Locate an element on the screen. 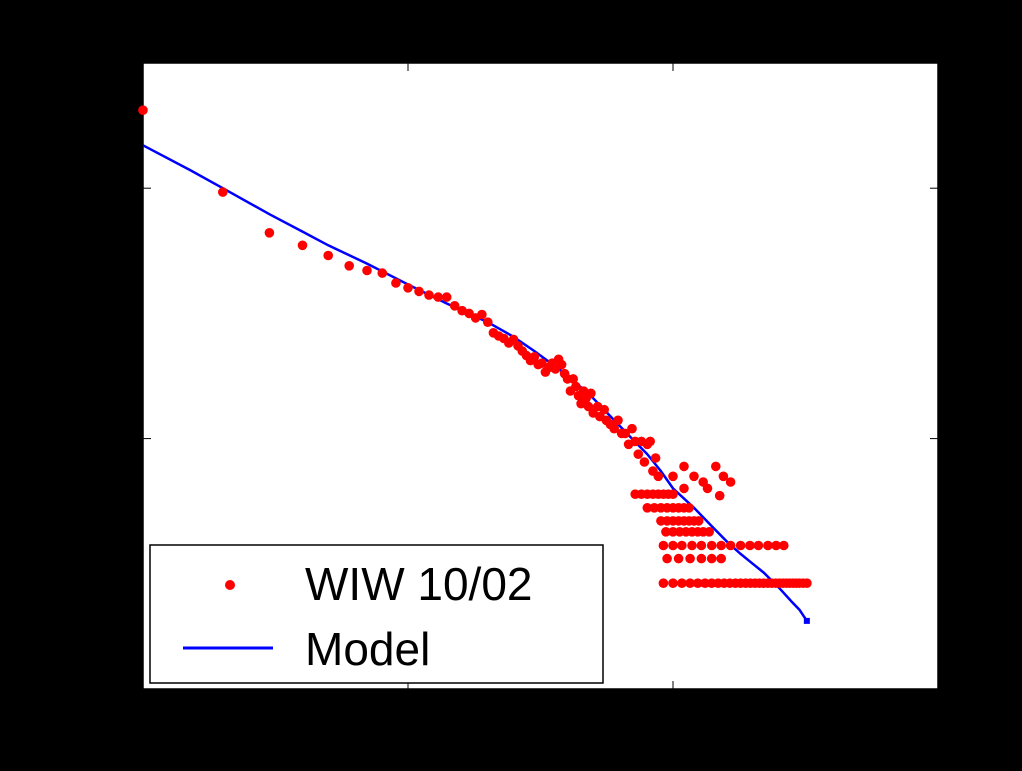 The width and height of the screenshot is (1022, 771). legend: WIW 10/02 Model is located at coordinates (376, 614).